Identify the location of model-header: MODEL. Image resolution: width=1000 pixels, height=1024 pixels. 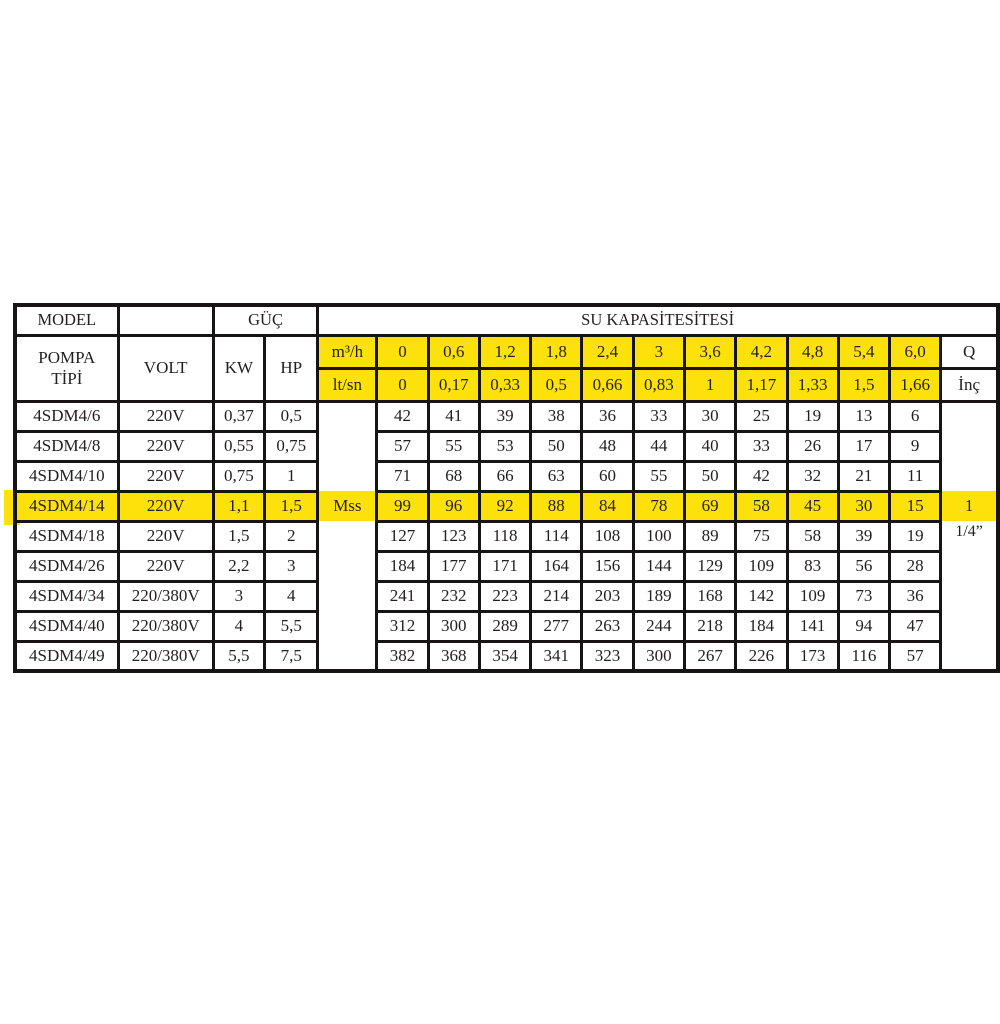
(66, 320).